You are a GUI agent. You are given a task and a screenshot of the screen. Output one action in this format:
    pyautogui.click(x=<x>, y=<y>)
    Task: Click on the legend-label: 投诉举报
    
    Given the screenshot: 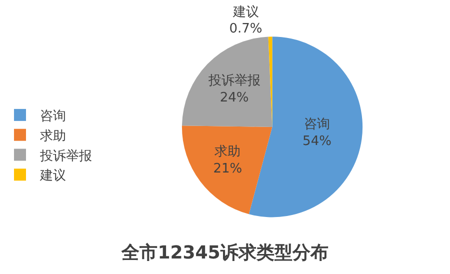 What is the action you would take?
    pyautogui.click(x=65, y=156)
    